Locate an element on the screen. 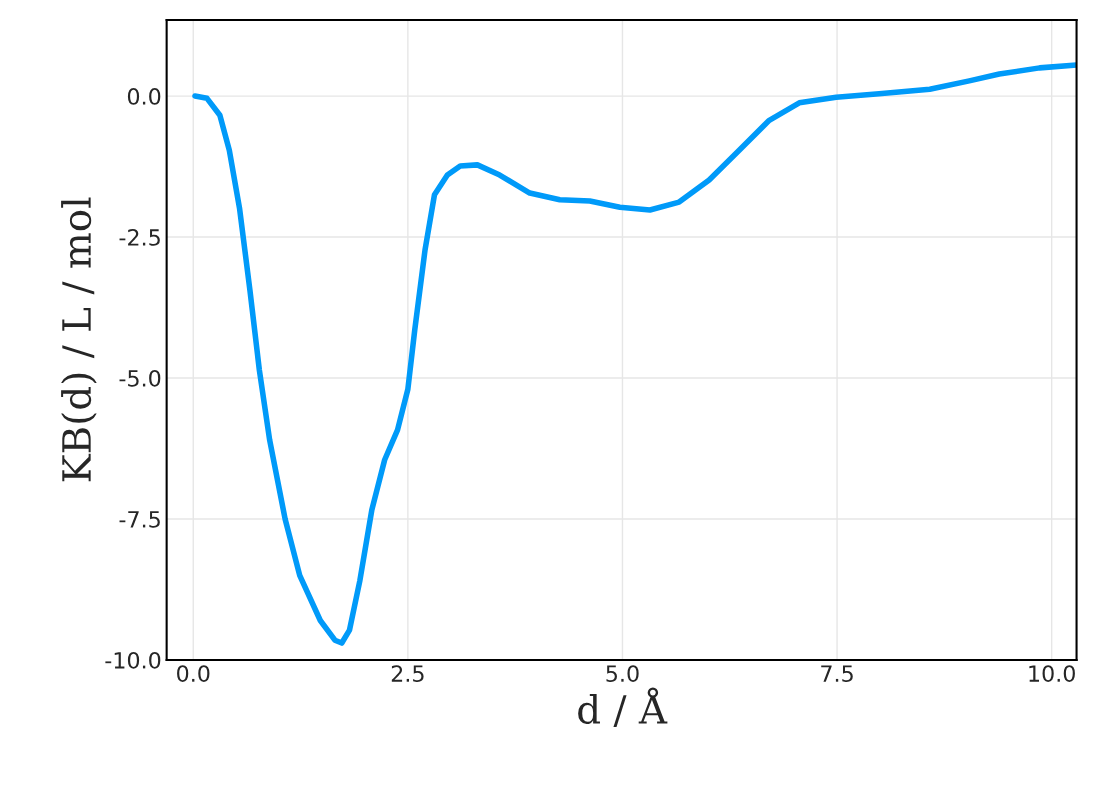 This screenshot has width=1111, height=798. x-tick-label: 0.0 is located at coordinates (193, 674).